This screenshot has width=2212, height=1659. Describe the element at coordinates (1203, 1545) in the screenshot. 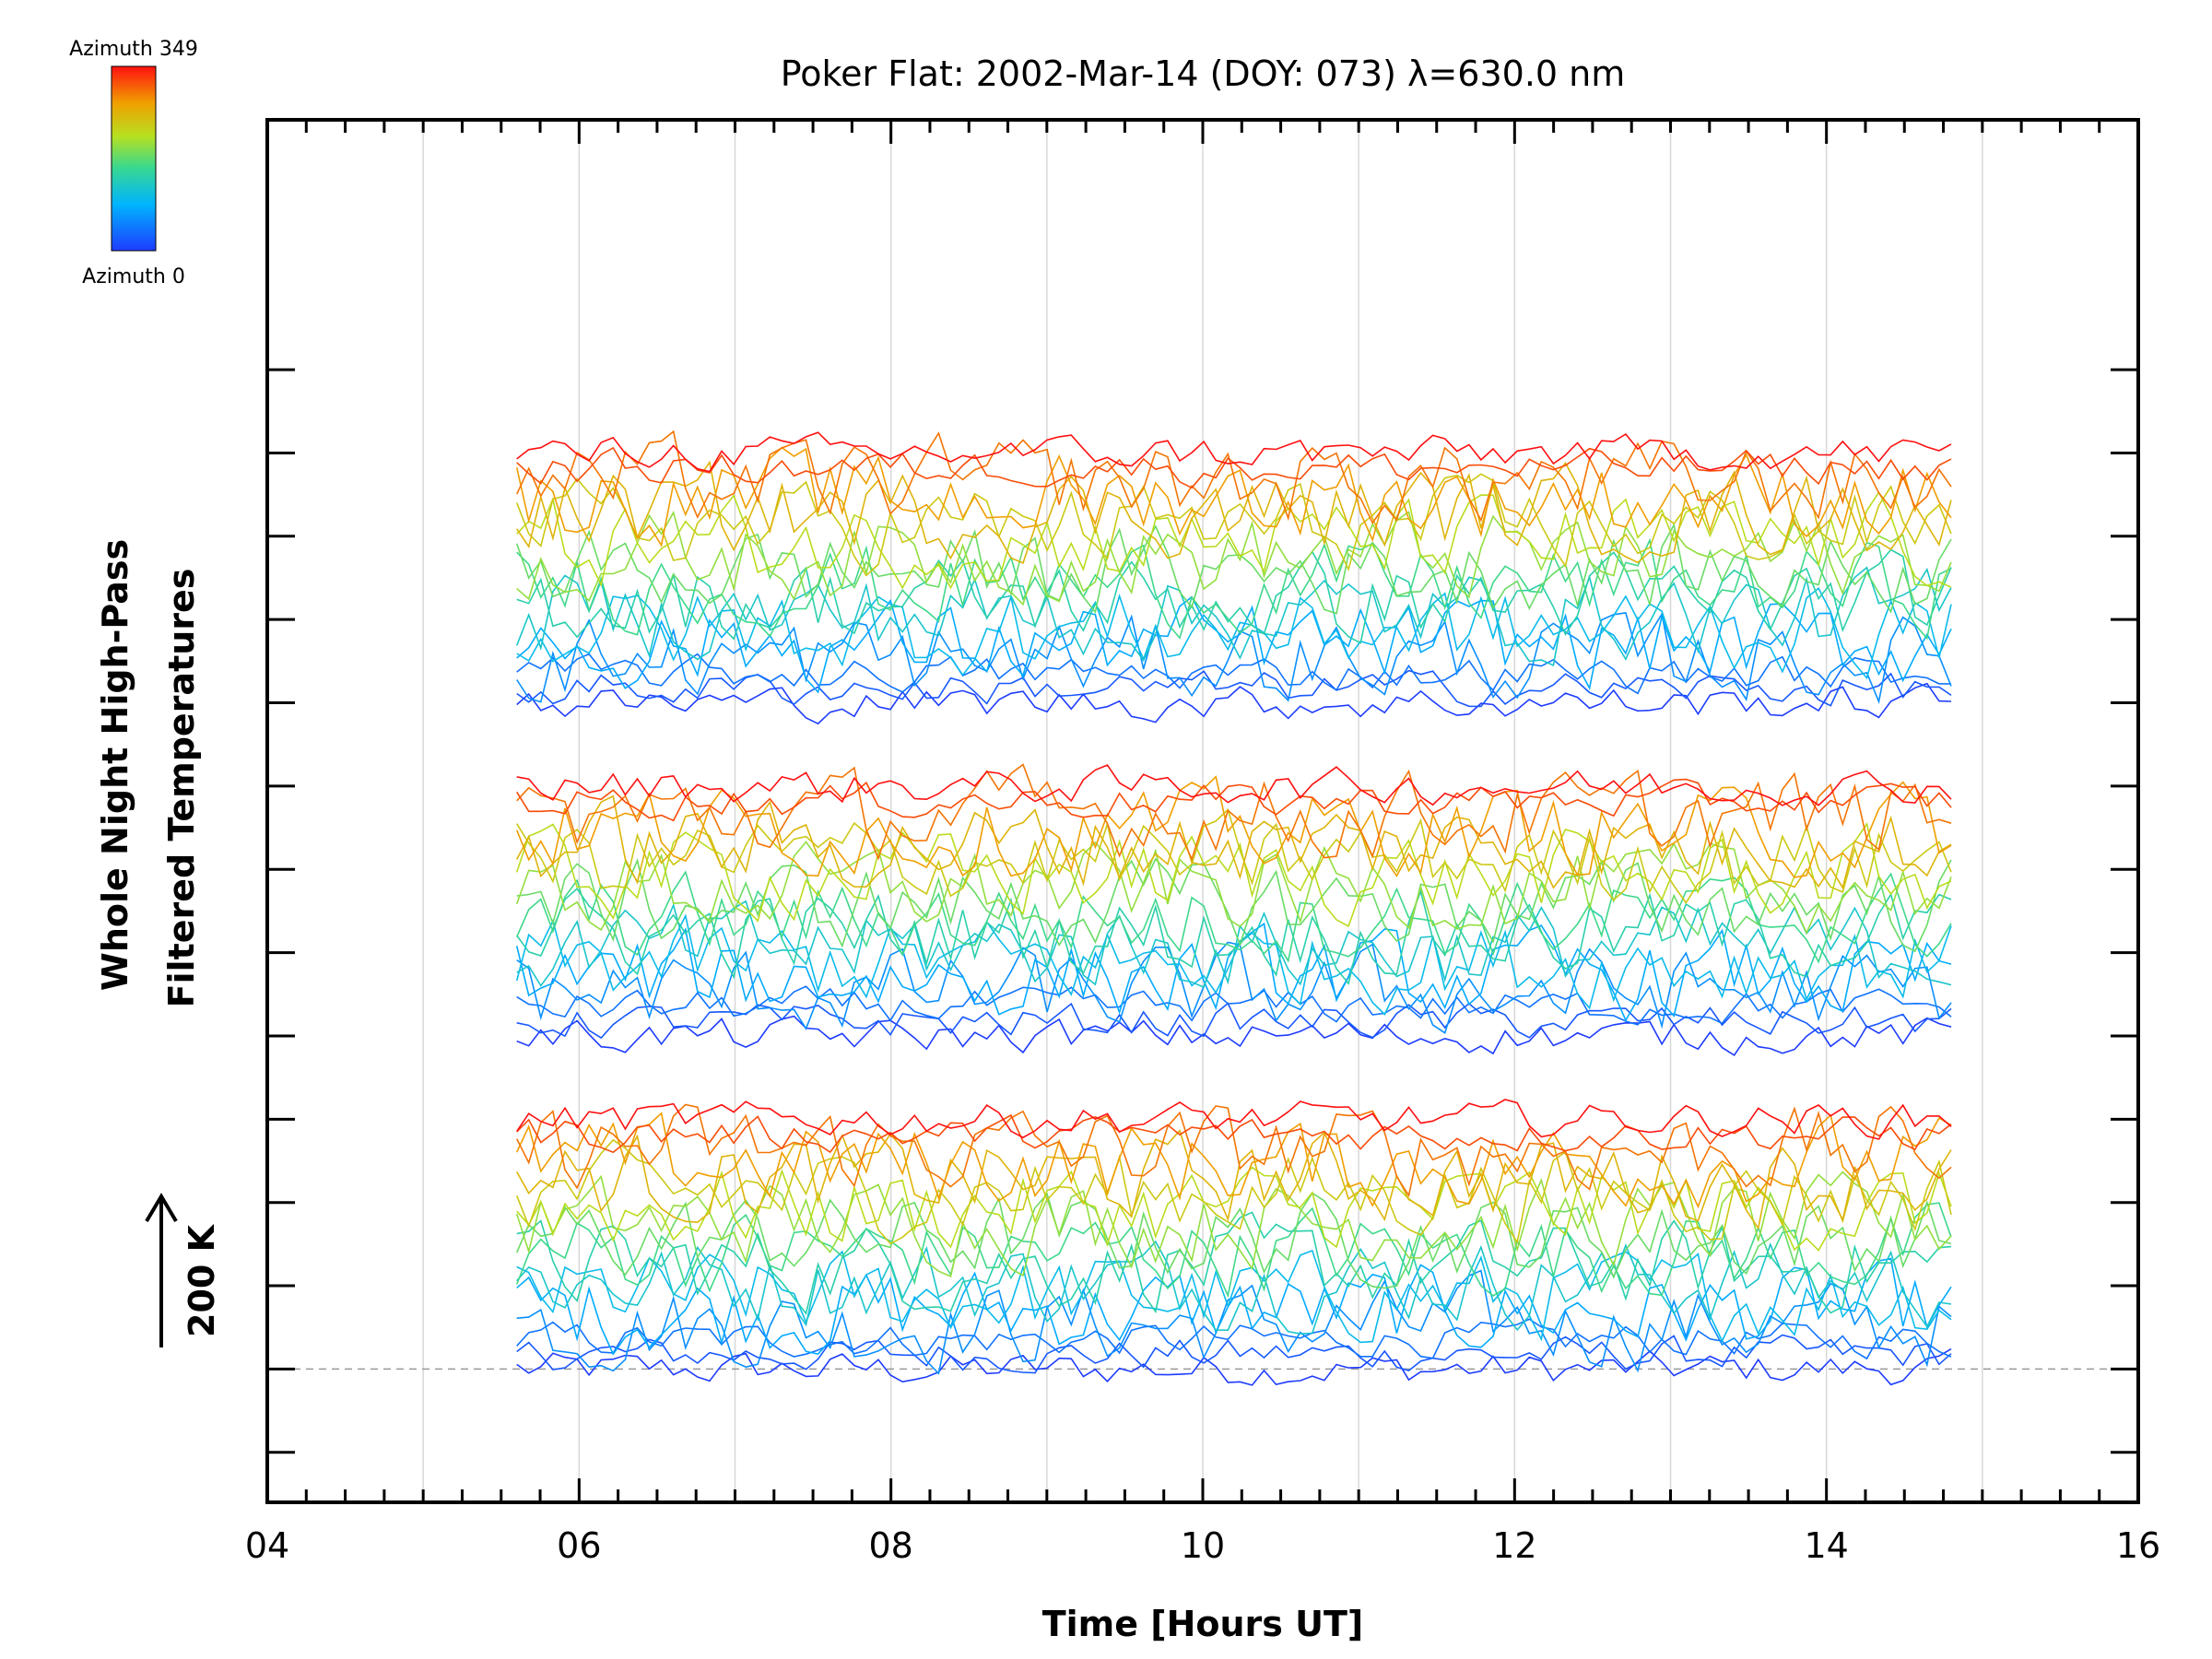

I see `x-tick-label: 10` at that location.